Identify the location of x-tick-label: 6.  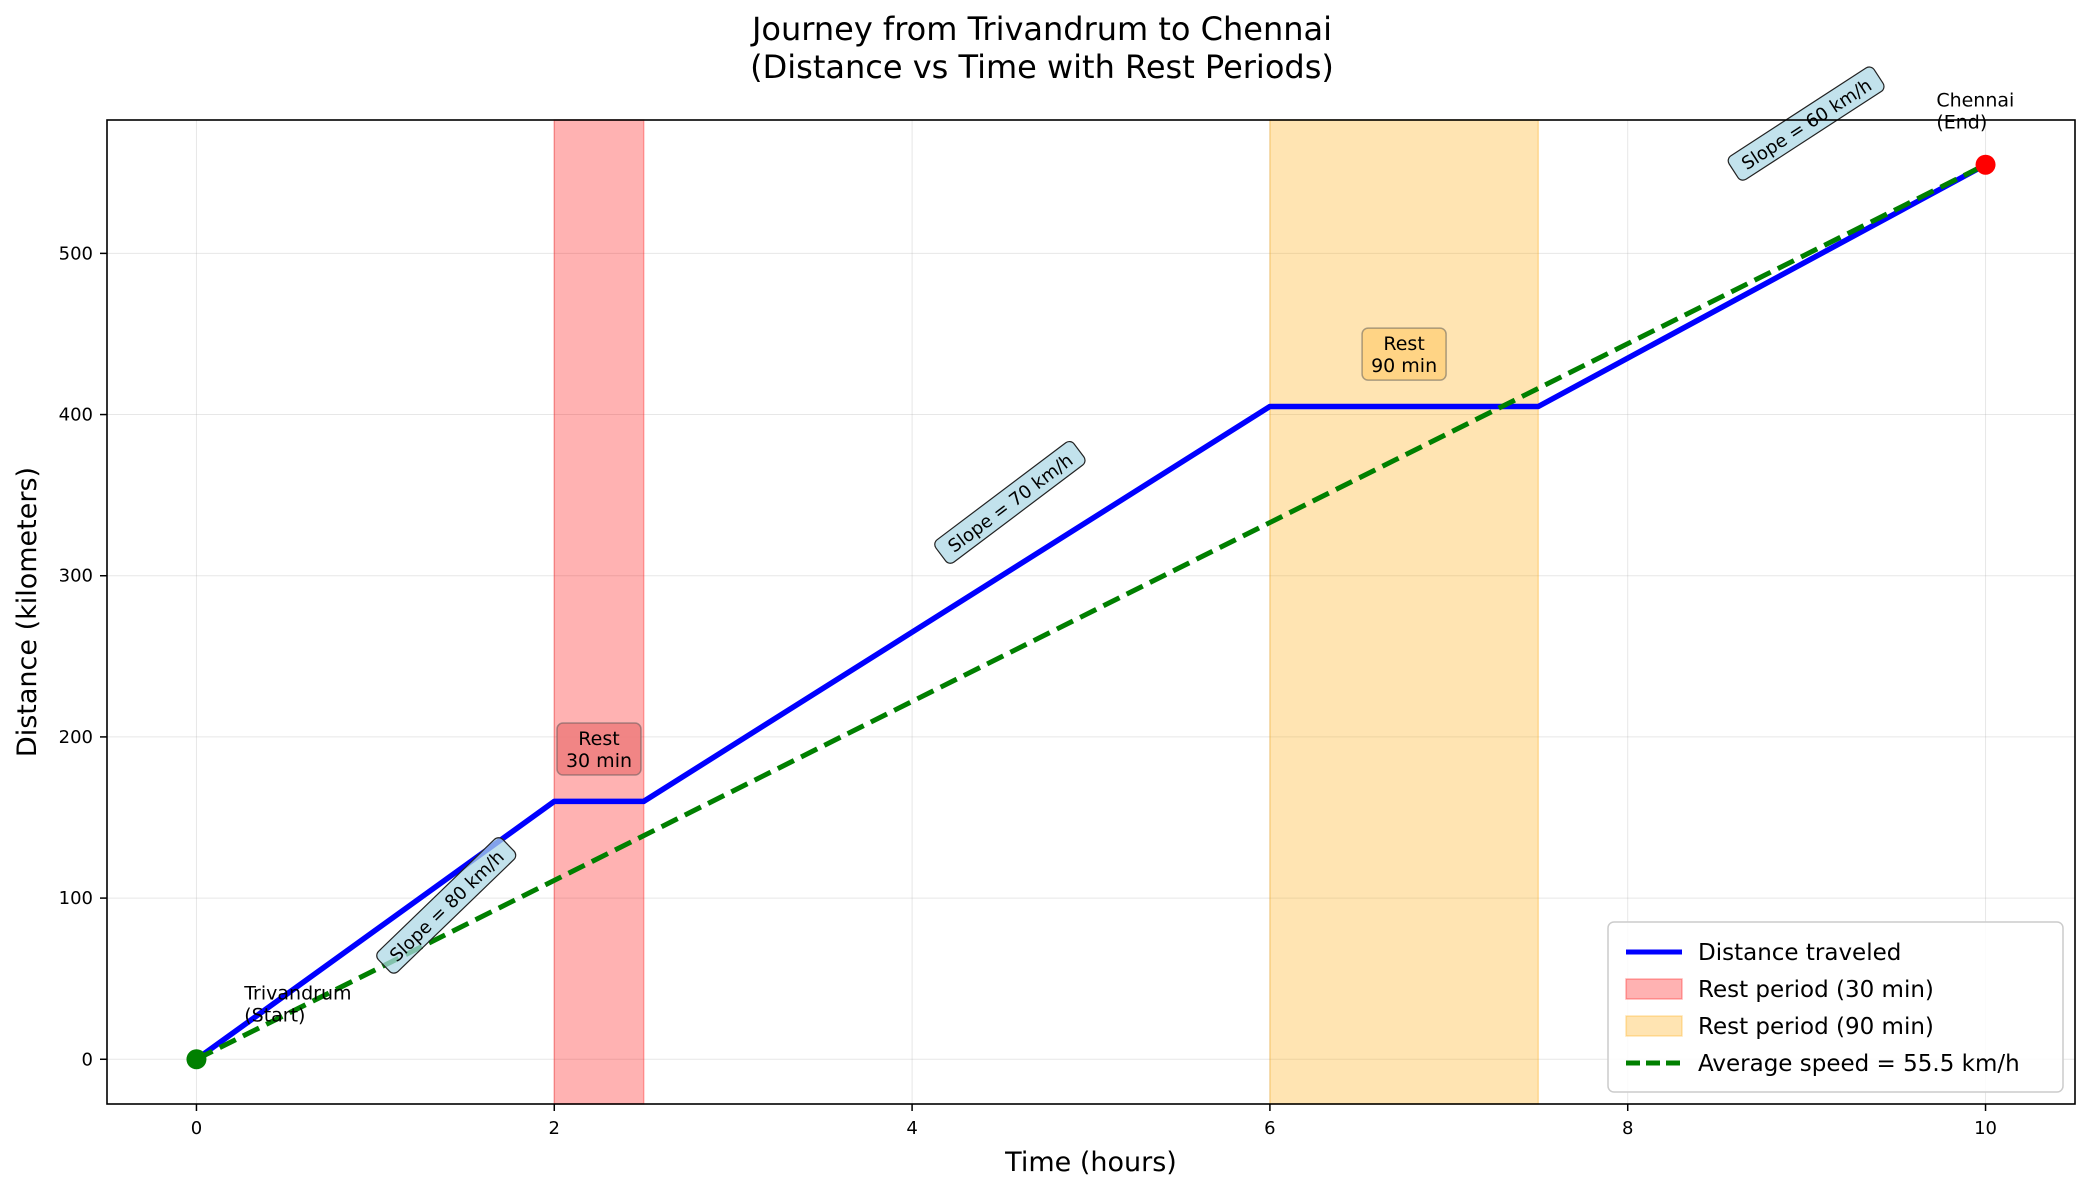
(1269, 1128).